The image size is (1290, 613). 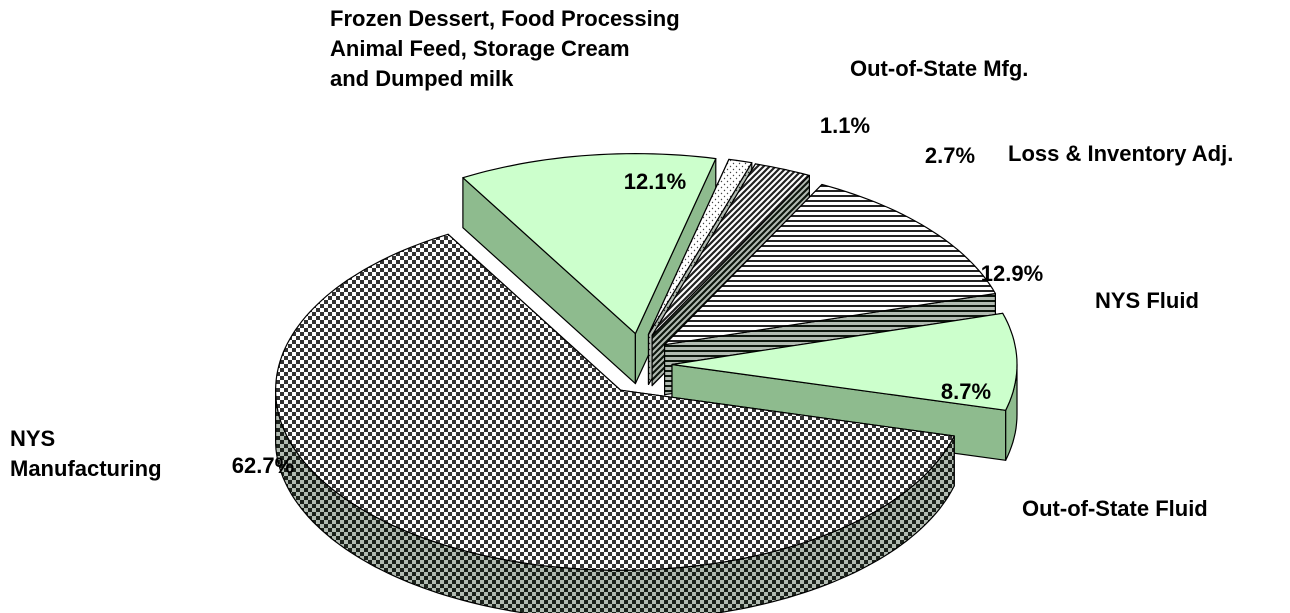 What do you see at coordinates (939, 68) in the screenshot?
I see `category-label: Out-of-State Mfg.` at bounding box center [939, 68].